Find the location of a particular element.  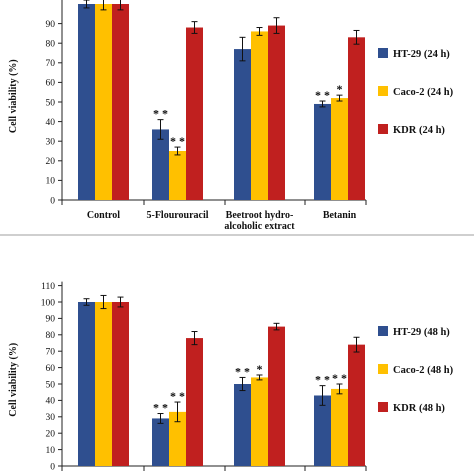

category-label: alcoholic extract is located at coordinates (259, 226).